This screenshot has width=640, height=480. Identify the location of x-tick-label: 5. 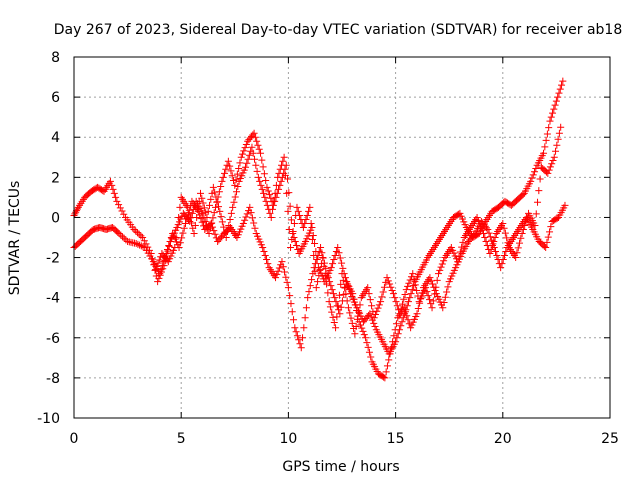
(181, 439).